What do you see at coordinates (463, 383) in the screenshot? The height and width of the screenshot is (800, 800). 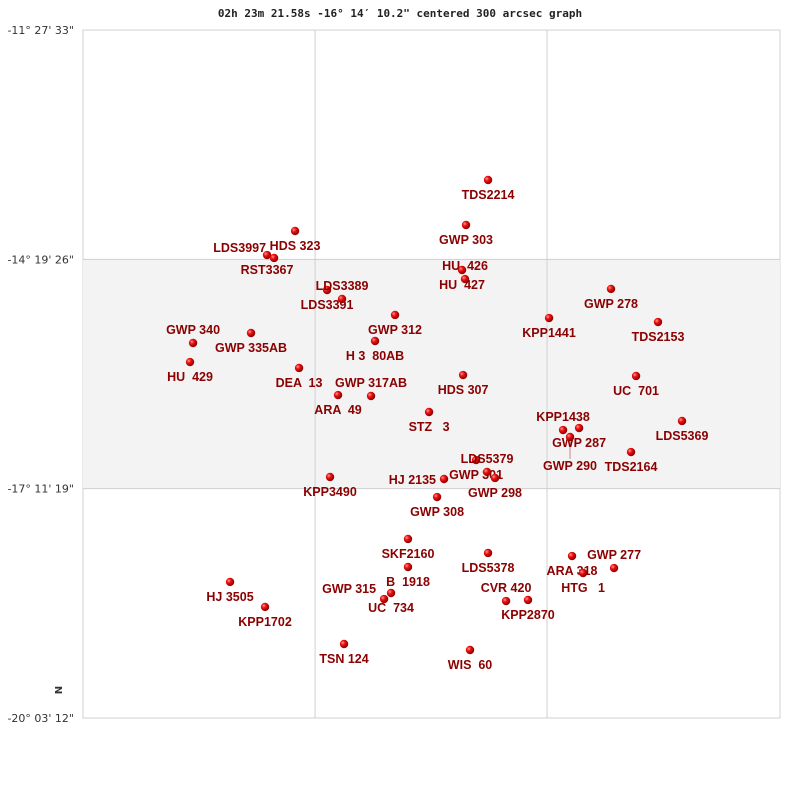 I see `star: HDS 307` at bounding box center [463, 383].